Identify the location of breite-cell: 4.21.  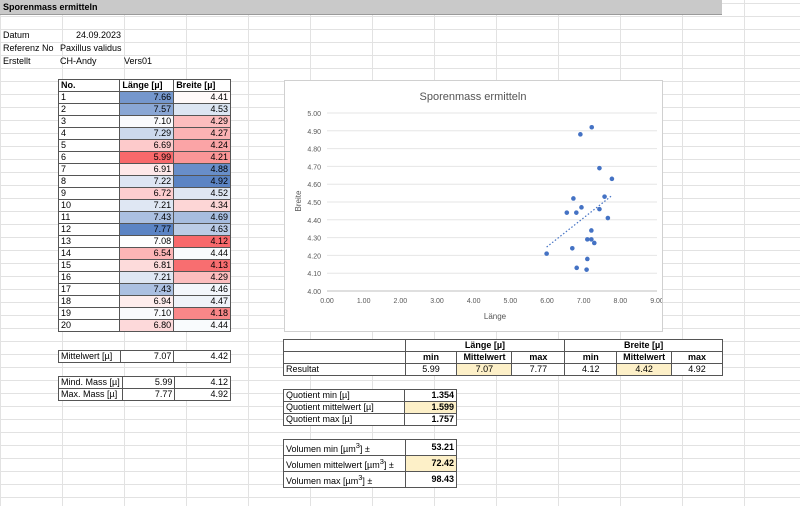
(202, 157).